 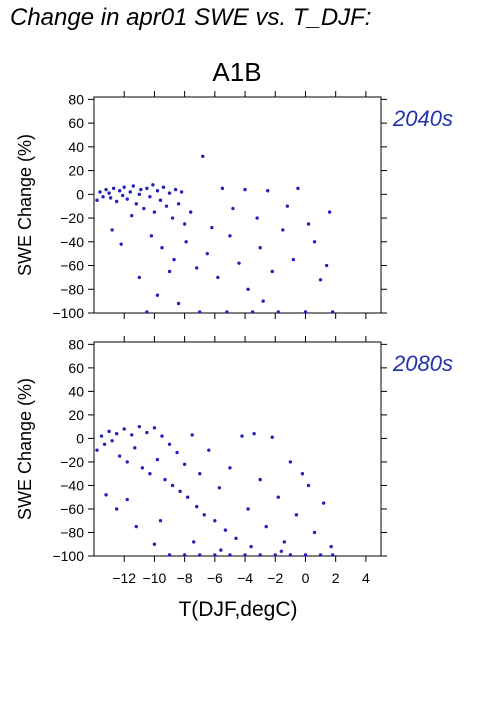 What do you see at coordinates (25, 449) in the screenshot?
I see `y-axis-label: SWE Change (%)` at bounding box center [25, 449].